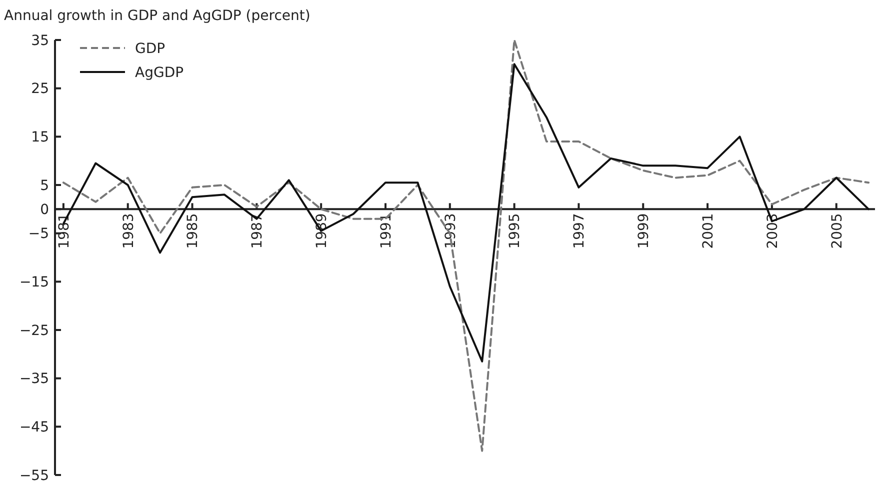 This screenshot has width=885, height=485. What do you see at coordinates (157, 16) in the screenshot?
I see `chart-title: Annual growth in GDP and AgGDP (percent)` at bounding box center [157, 16].